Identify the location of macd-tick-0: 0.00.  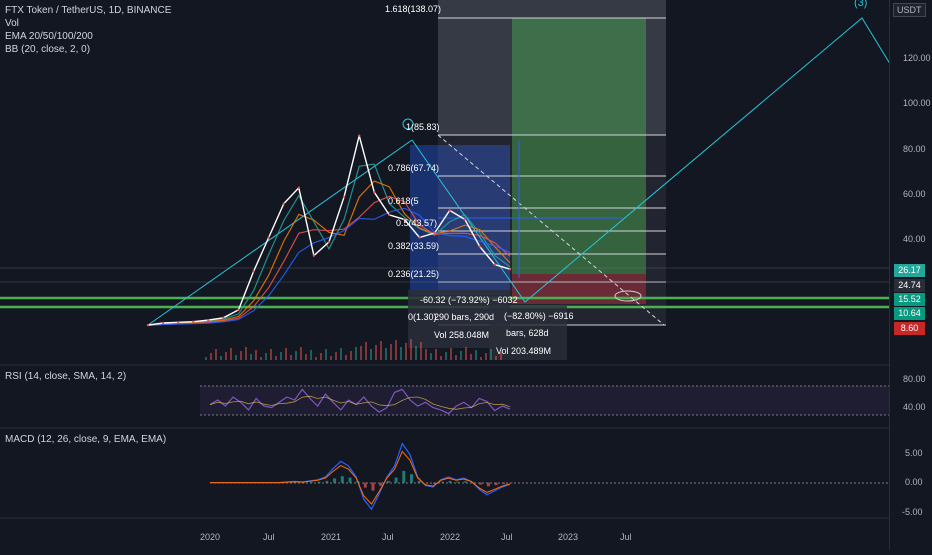
(914, 482).